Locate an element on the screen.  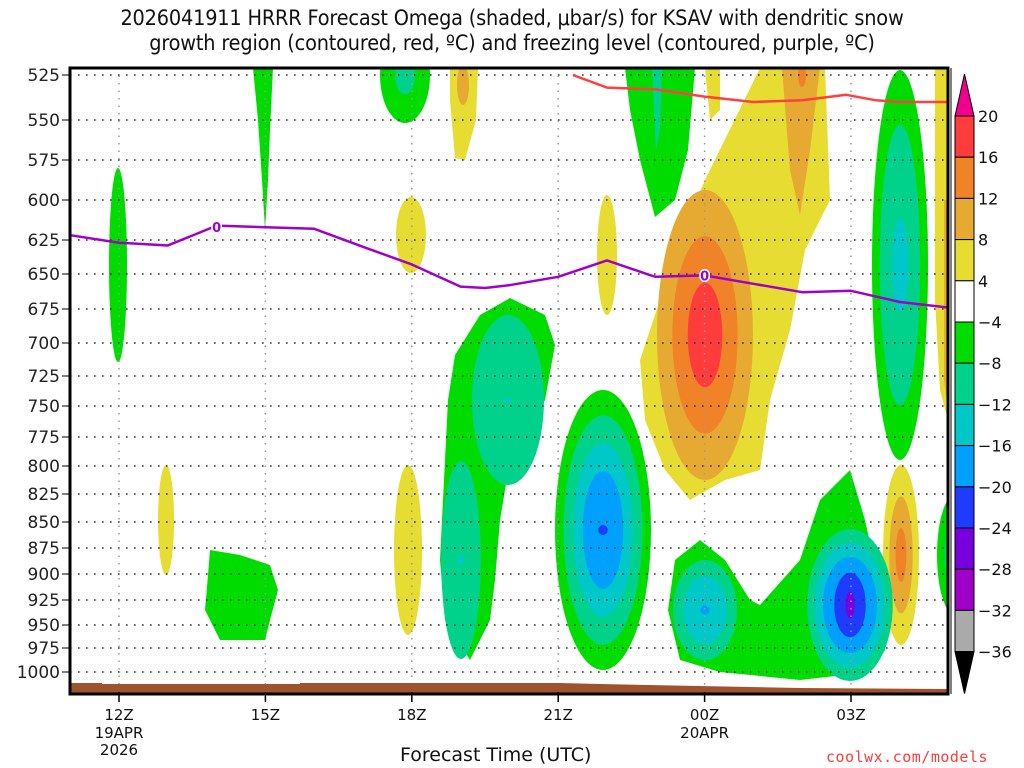
descent-area-2130z is located at coordinates (607, 255).